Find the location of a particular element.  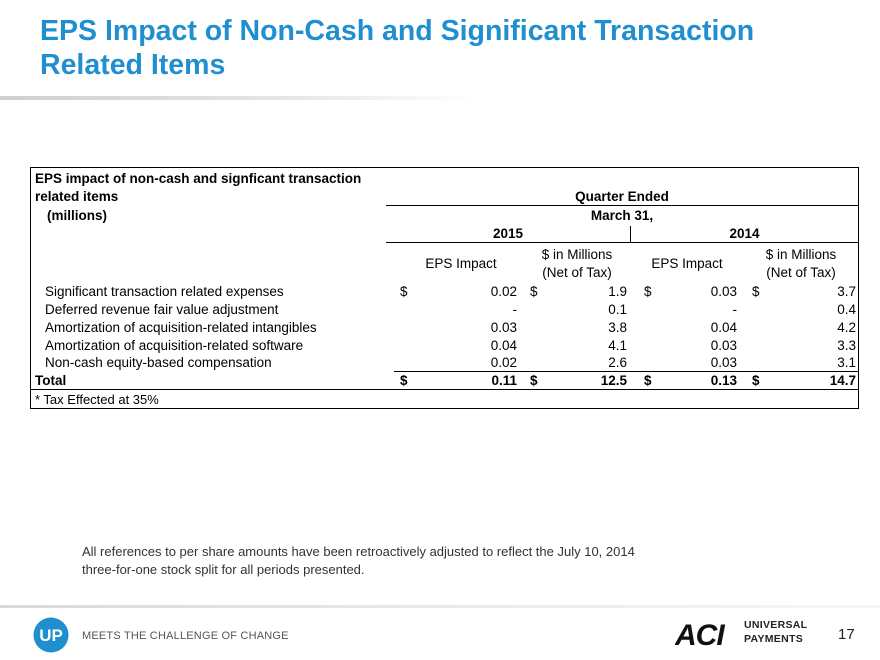

total-eps-2014: 0.13 is located at coordinates (723, 380).